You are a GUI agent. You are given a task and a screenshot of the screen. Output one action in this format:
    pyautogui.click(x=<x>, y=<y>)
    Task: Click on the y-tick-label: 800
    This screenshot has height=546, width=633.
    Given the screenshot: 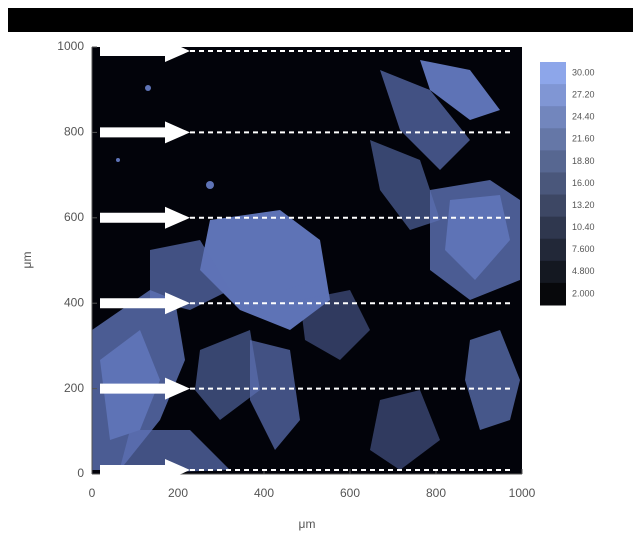 What is the action you would take?
    pyautogui.click(x=74, y=132)
    